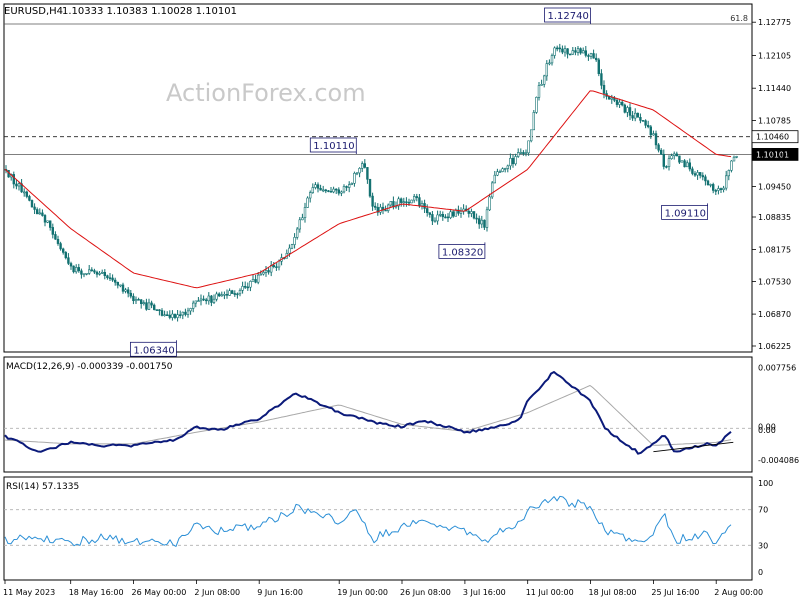 This screenshot has width=800, height=604. What do you see at coordinates (368, 521) in the screenshot?
I see `rsi-line` at bounding box center [368, 521].